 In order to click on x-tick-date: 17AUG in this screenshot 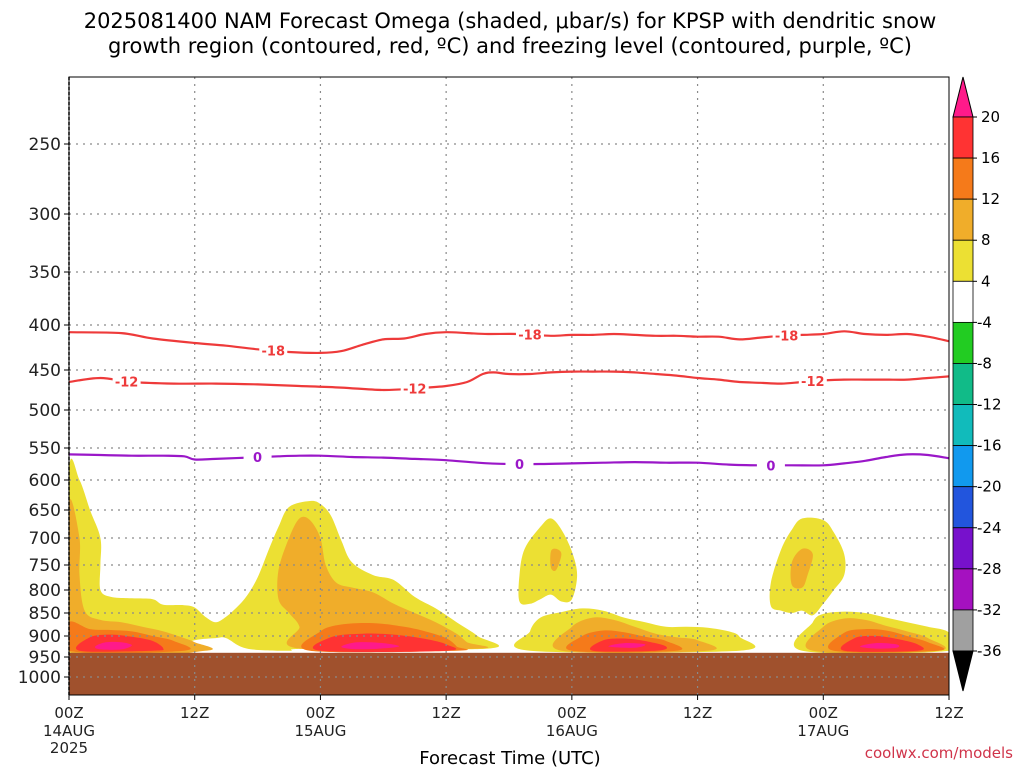, I will do `click(823, 731)`.